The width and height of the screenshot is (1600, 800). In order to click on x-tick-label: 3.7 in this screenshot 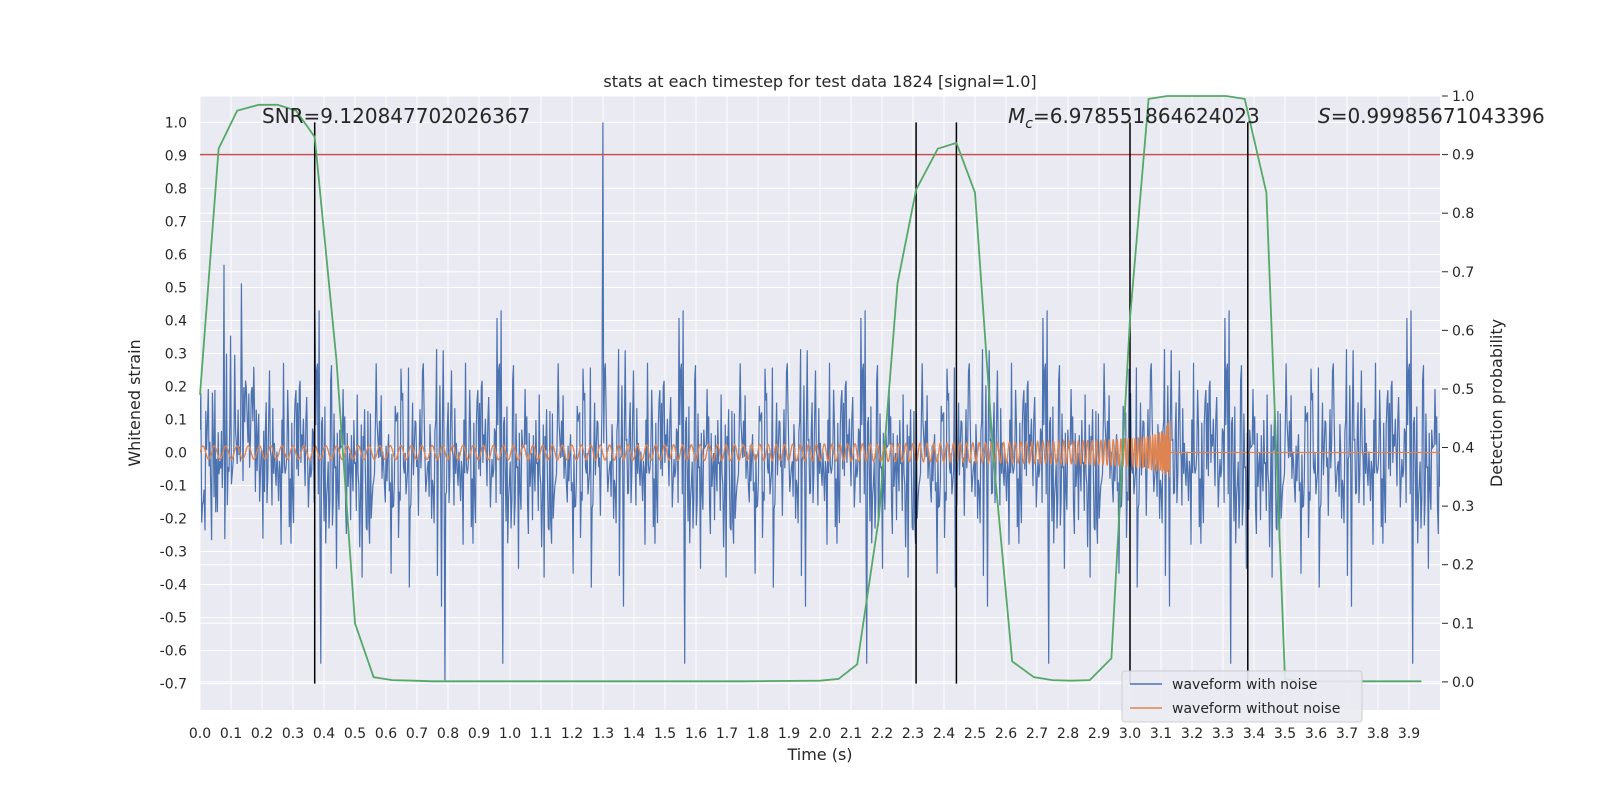, I will do `click(1347, 734)`.